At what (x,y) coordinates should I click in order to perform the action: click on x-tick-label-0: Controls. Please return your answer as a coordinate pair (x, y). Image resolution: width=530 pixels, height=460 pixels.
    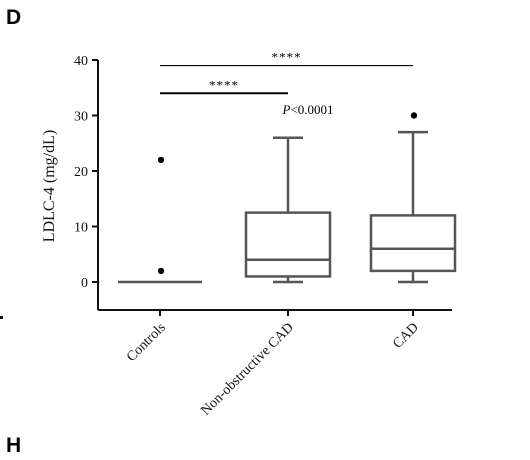
    Looking at the image, I should click on (146, 342).